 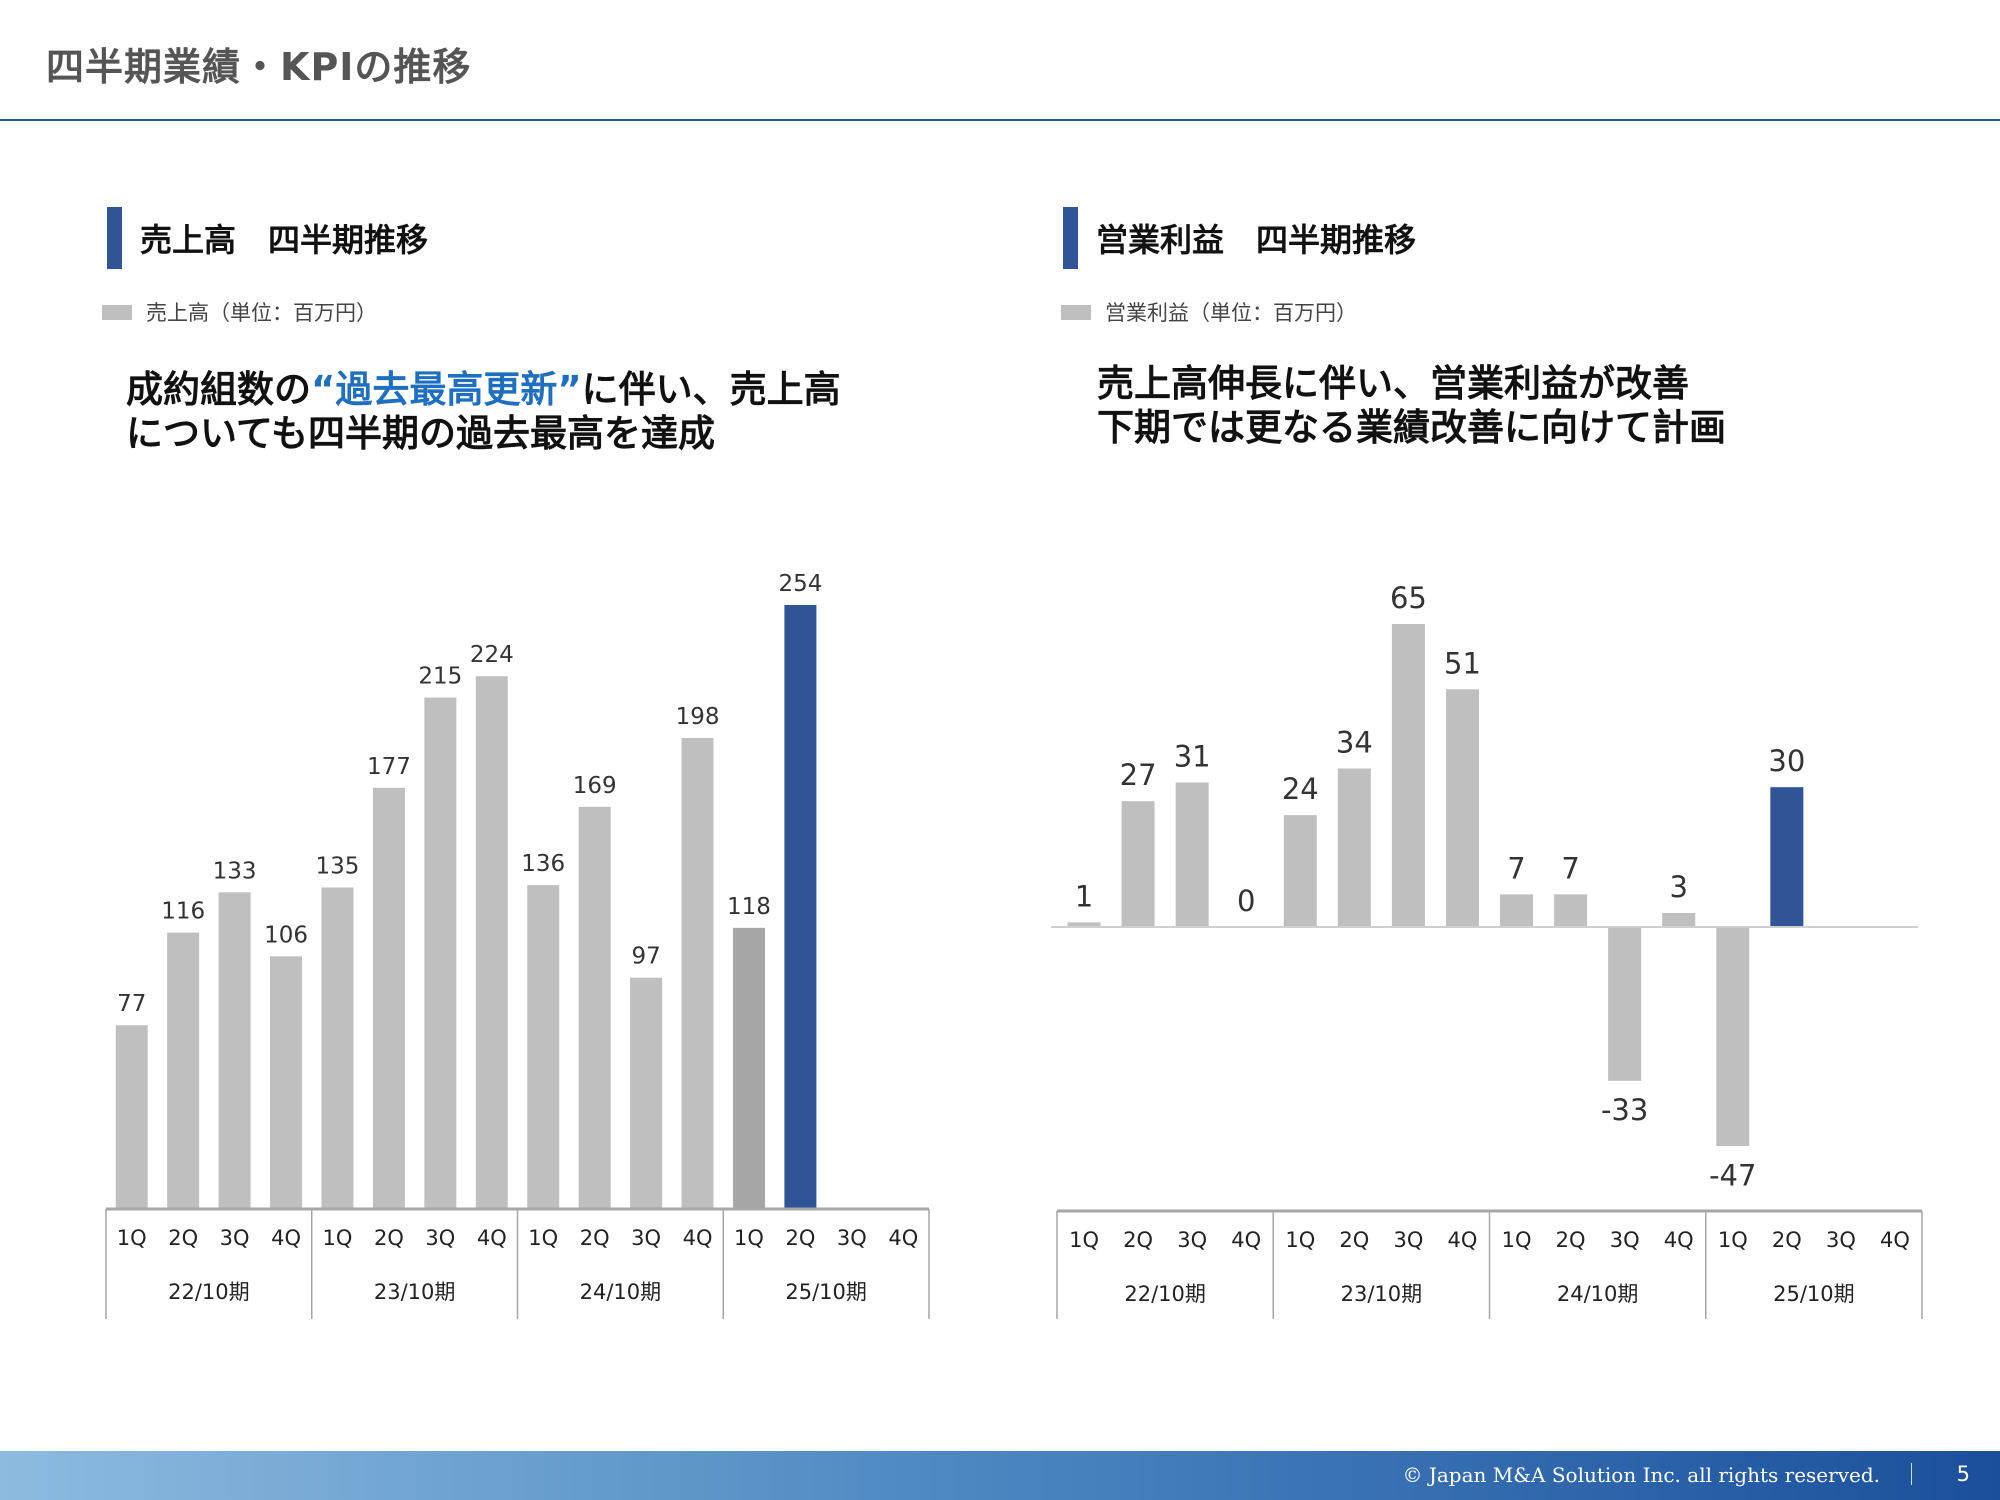 What do you see at coordinates (1231, 313) in the screenshot?
I see `operating-profit-legend-label: 営業利益（単位：百万円）` at bounding box center [1231, 313].